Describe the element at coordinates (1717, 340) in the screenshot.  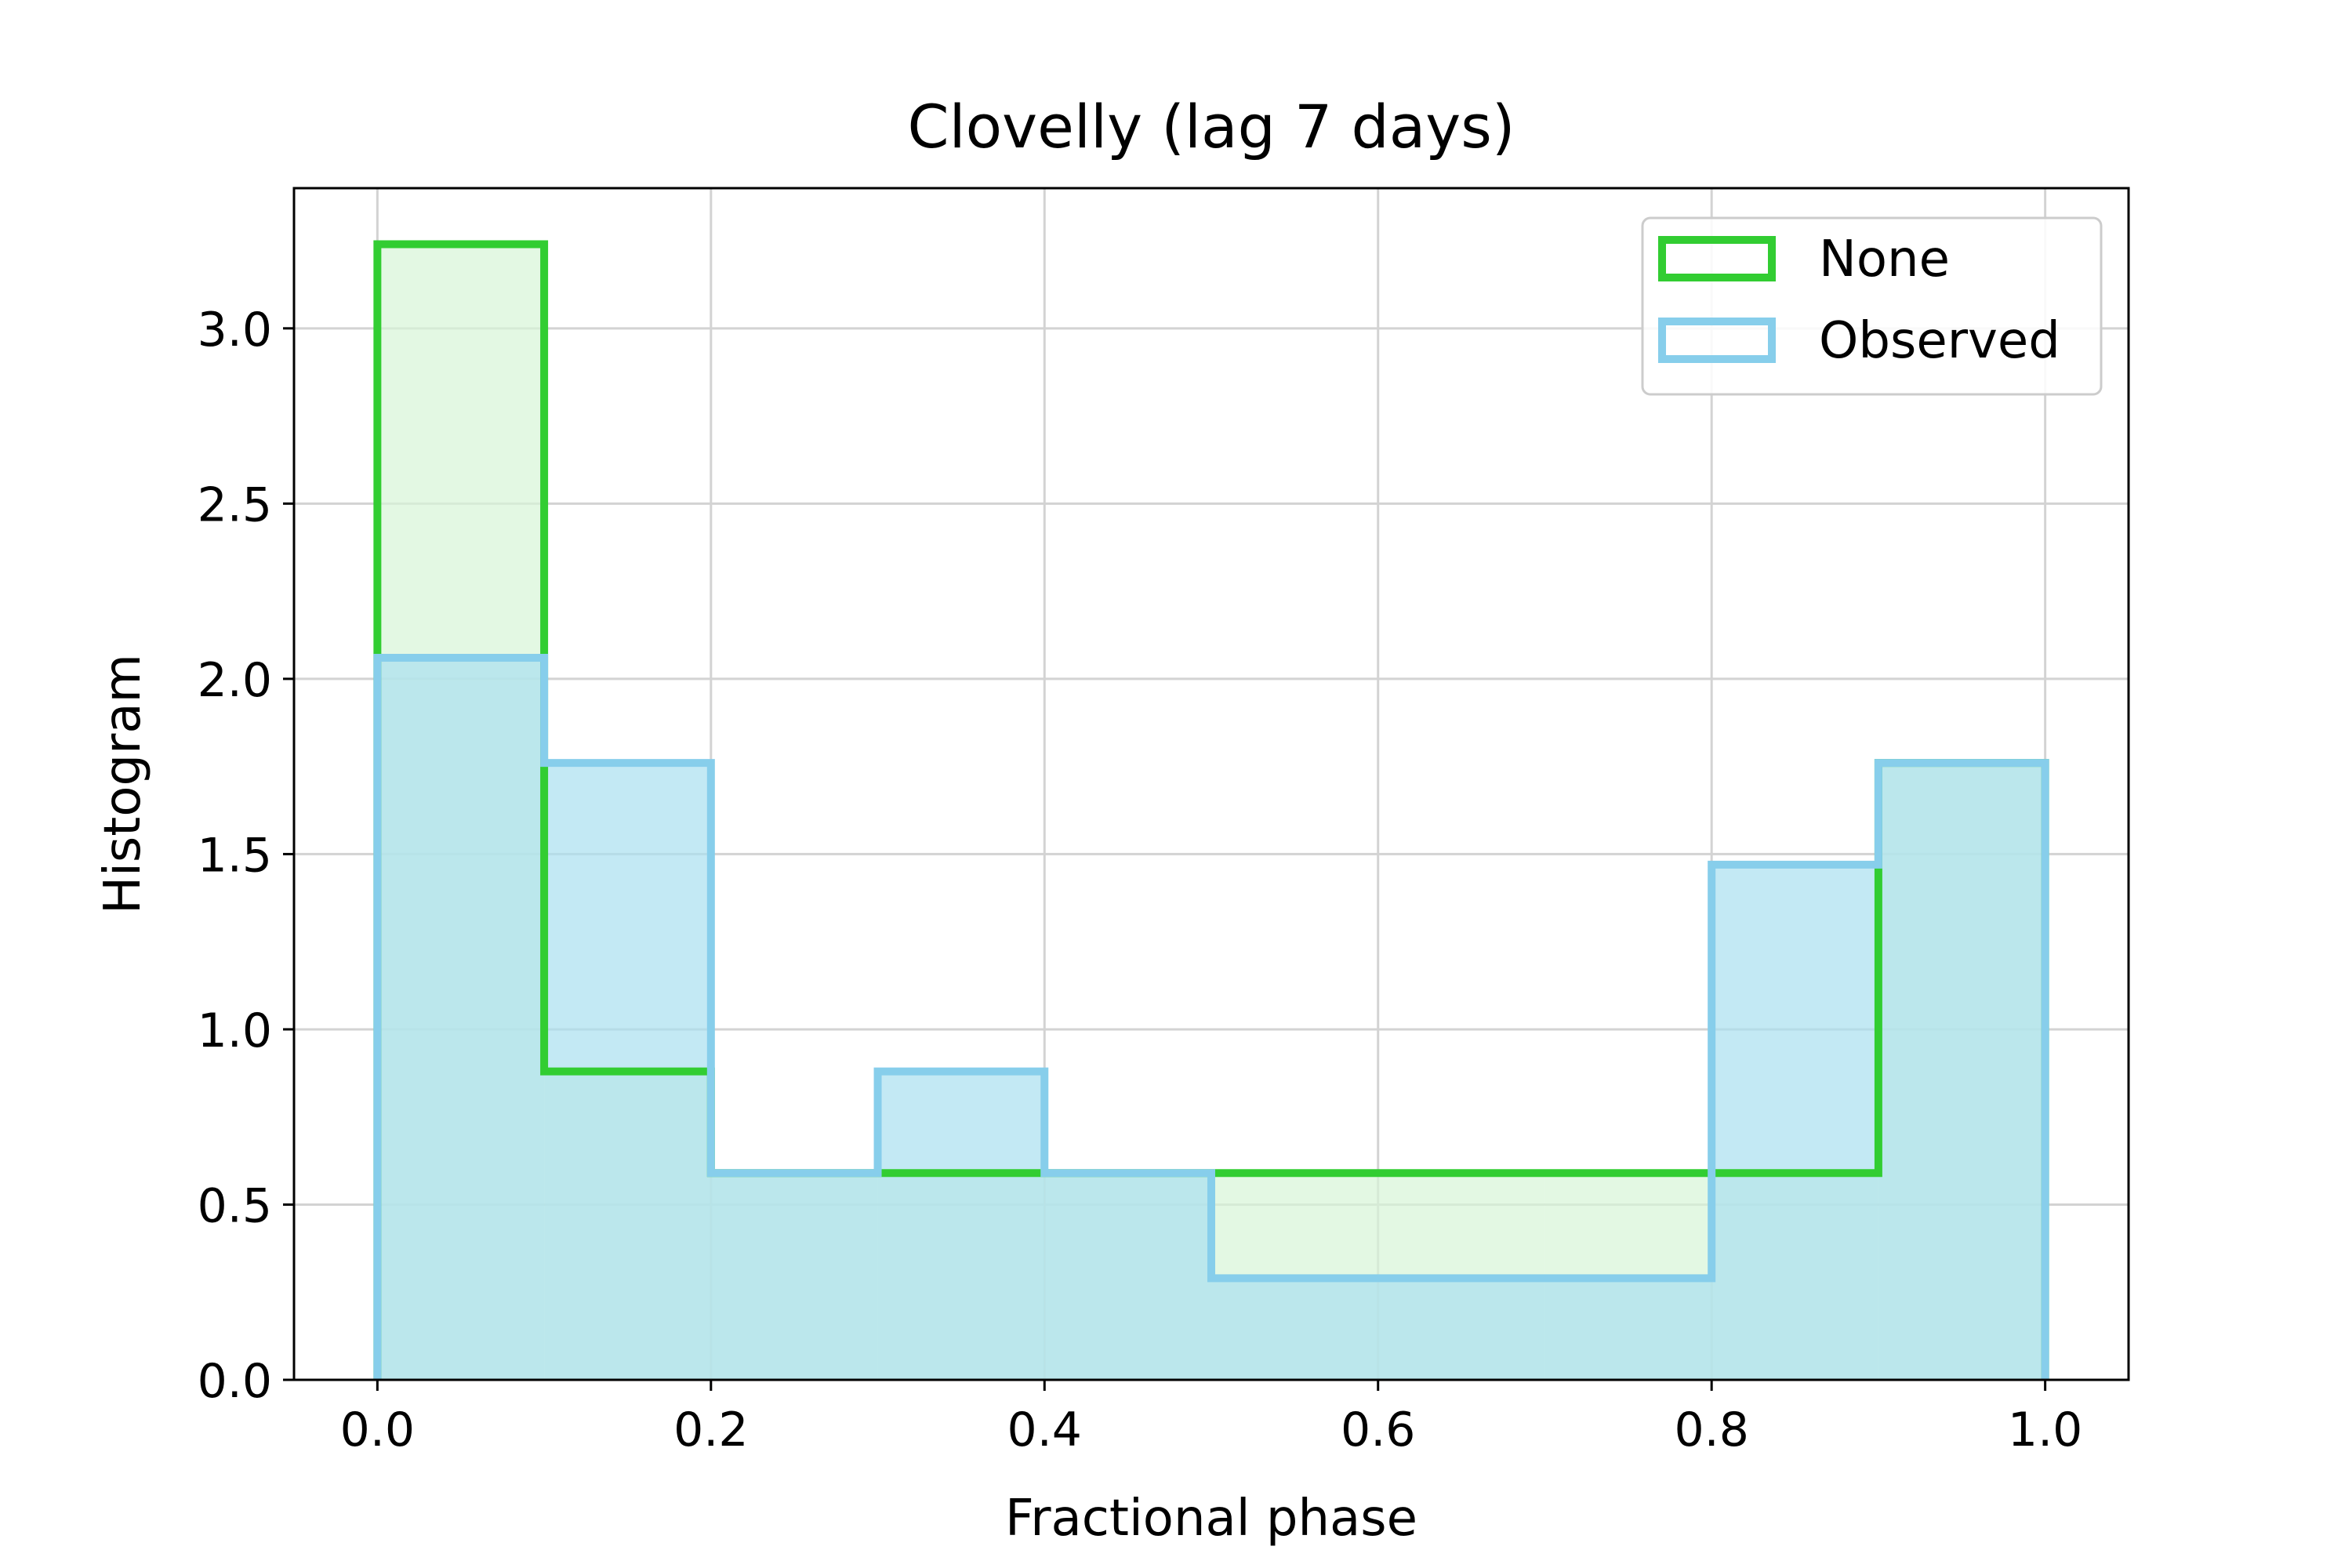
I see `legend-swatch-observed` at that location.